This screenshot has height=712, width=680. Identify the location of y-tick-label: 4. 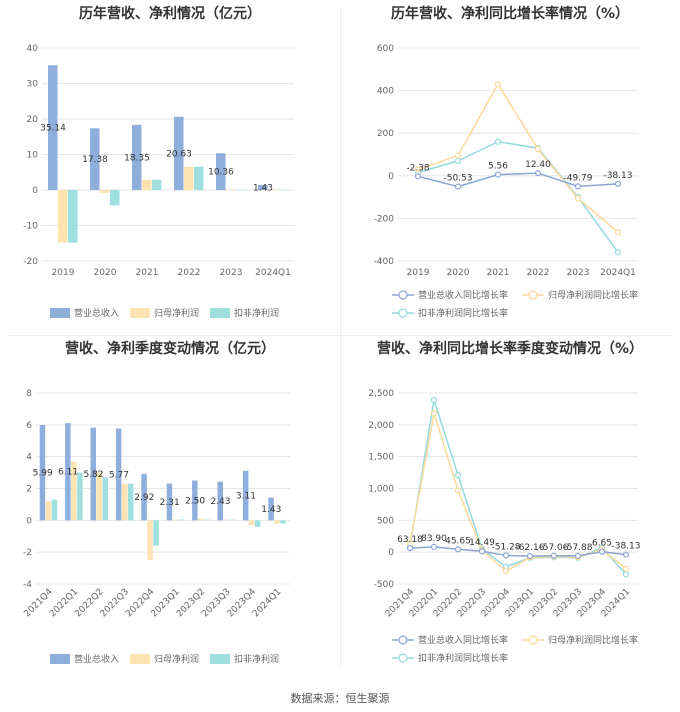
(29, 458).